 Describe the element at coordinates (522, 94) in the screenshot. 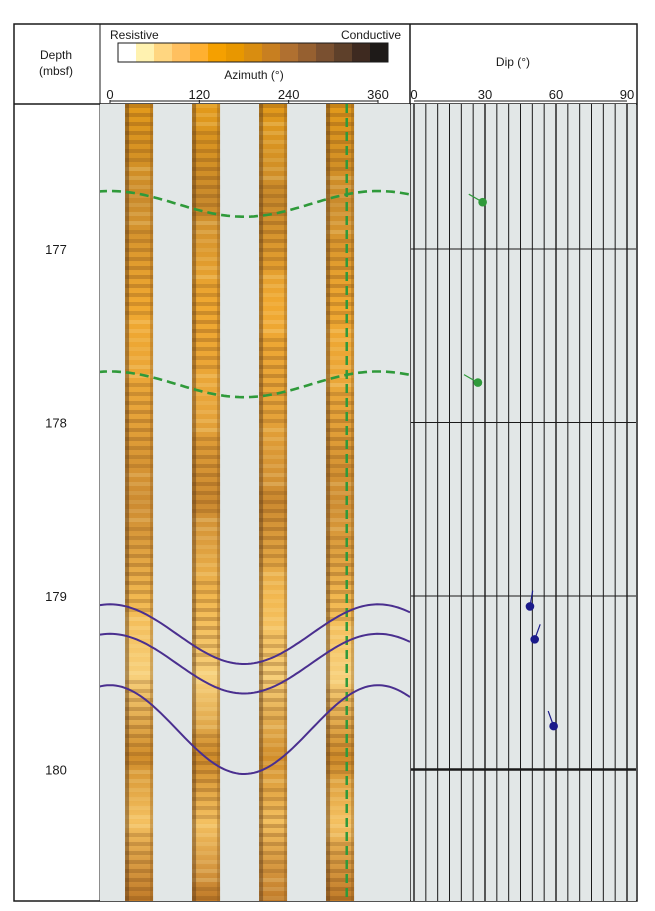

I see `dip-axis: 0 30 60 90` at that location.